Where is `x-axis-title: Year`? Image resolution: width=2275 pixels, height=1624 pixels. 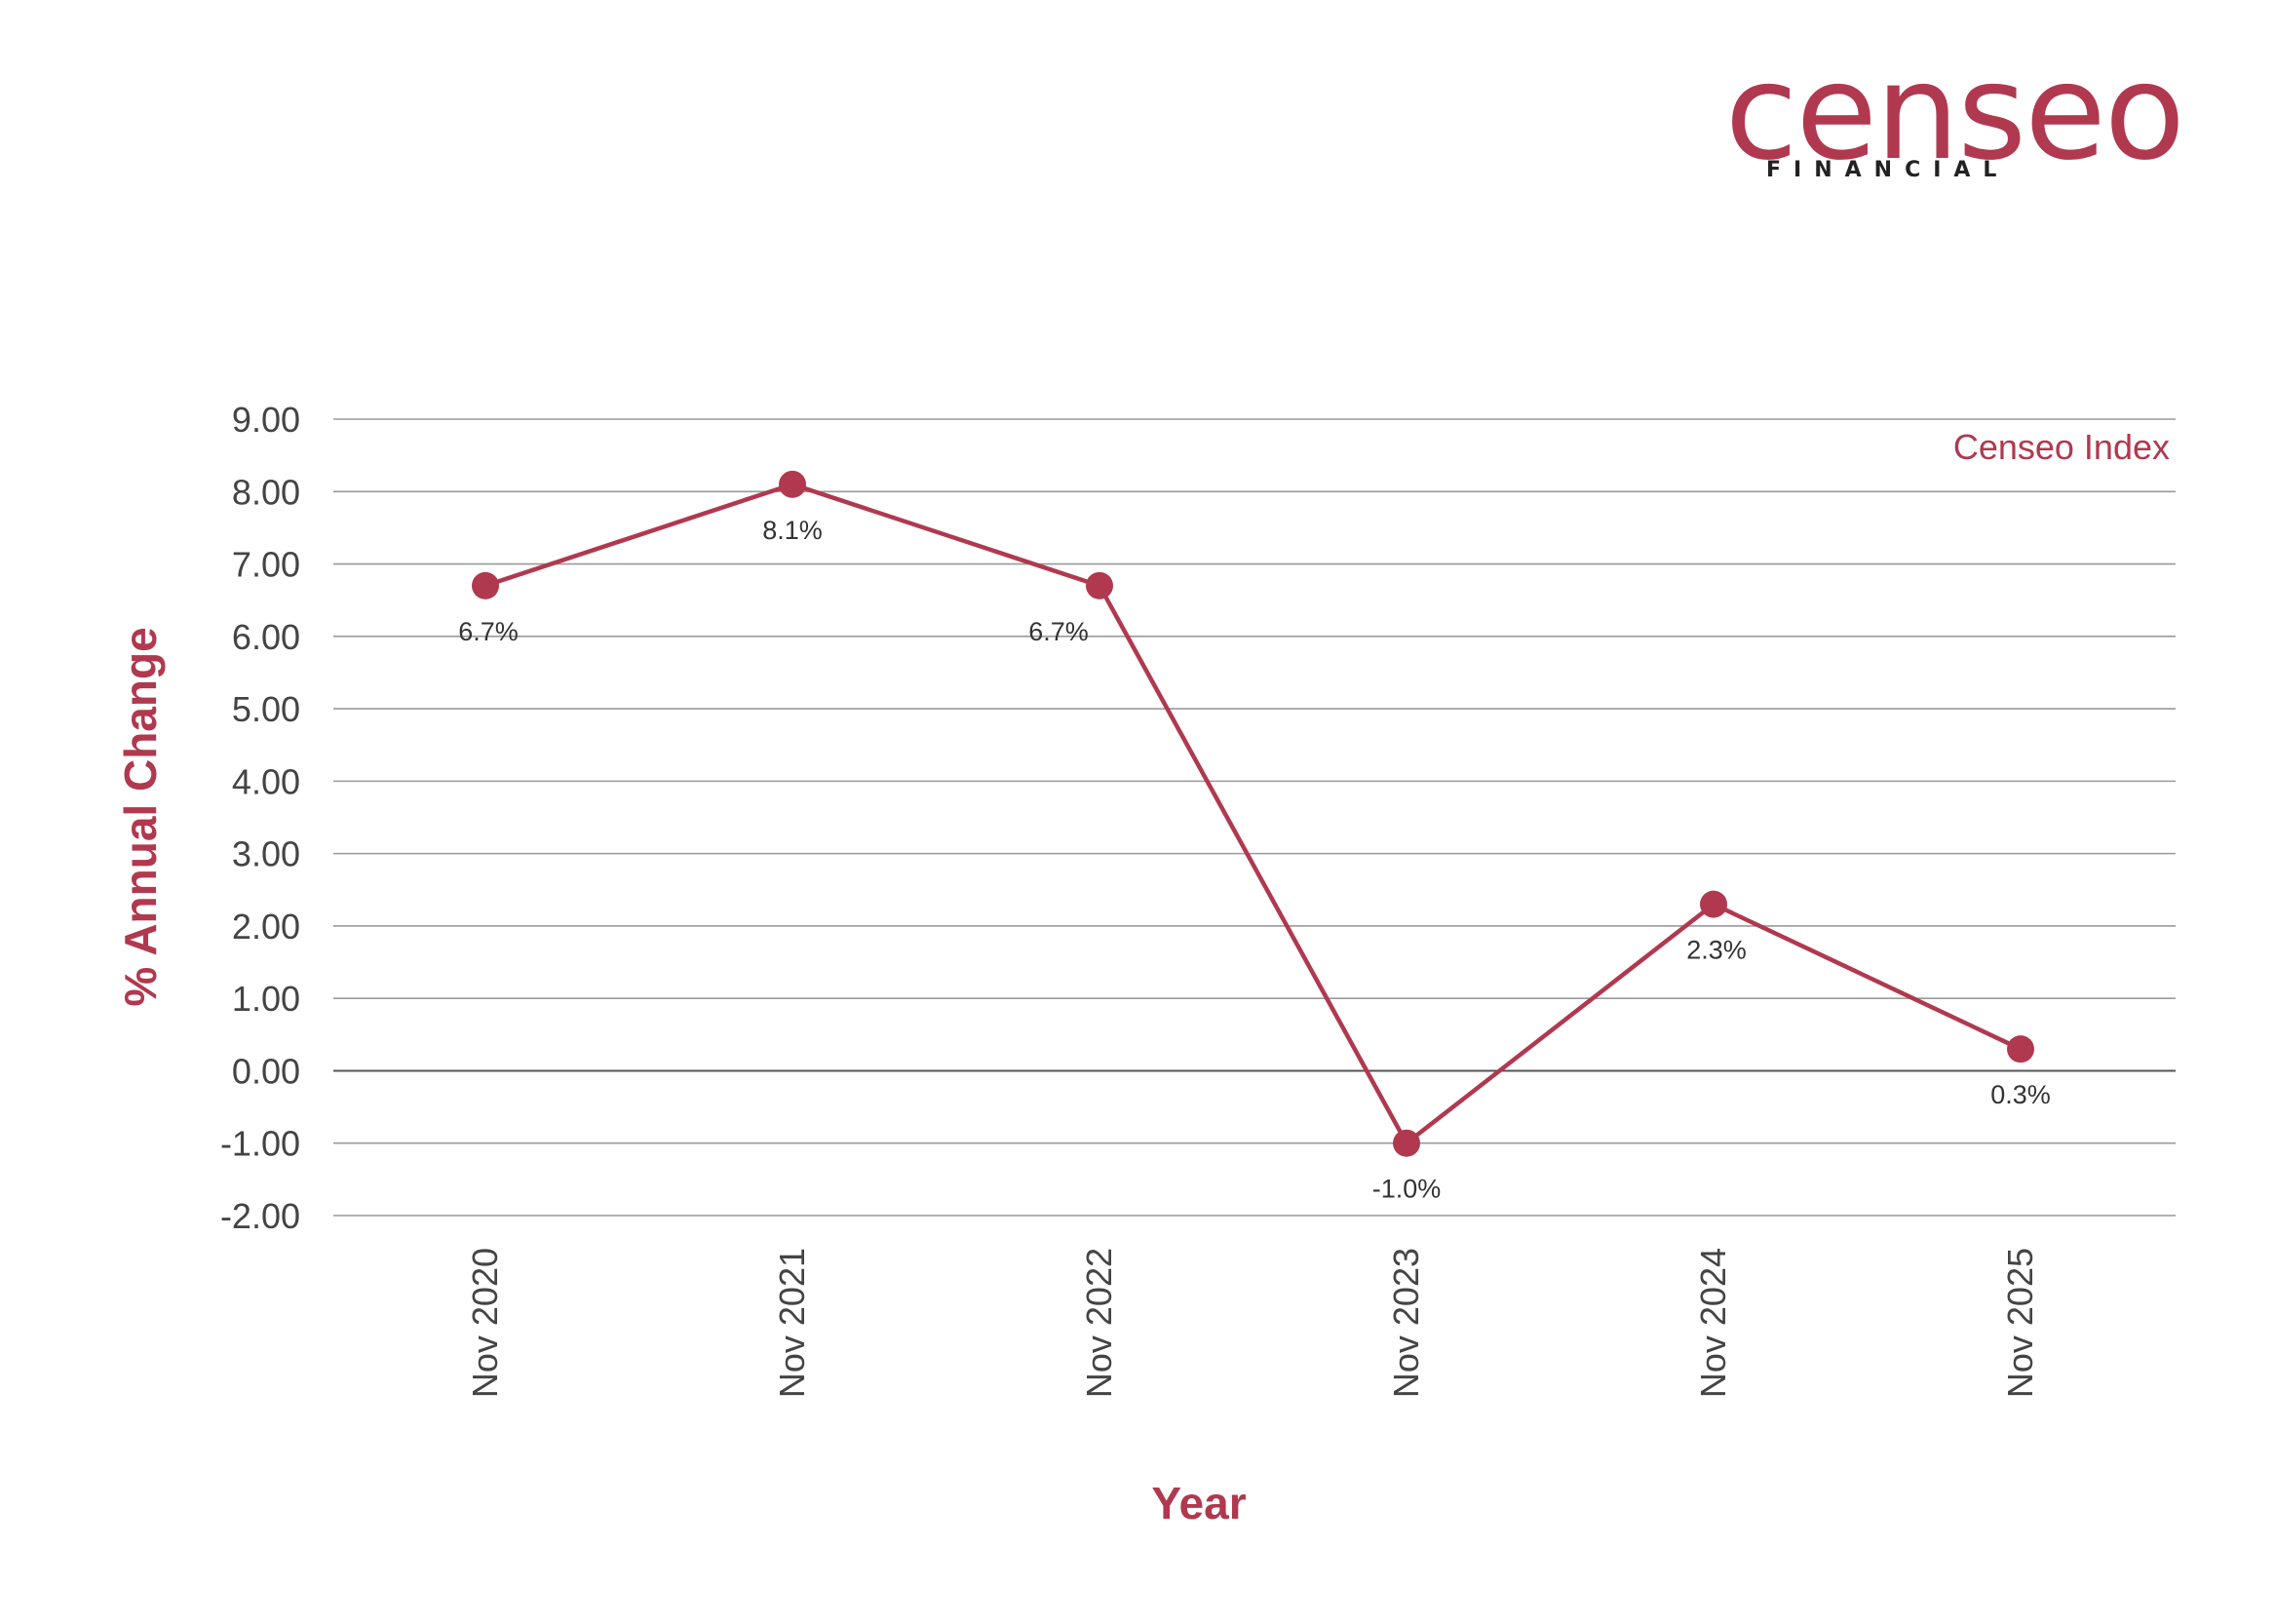
x-axis-title: Year is located at coordinates (1198, 1503).